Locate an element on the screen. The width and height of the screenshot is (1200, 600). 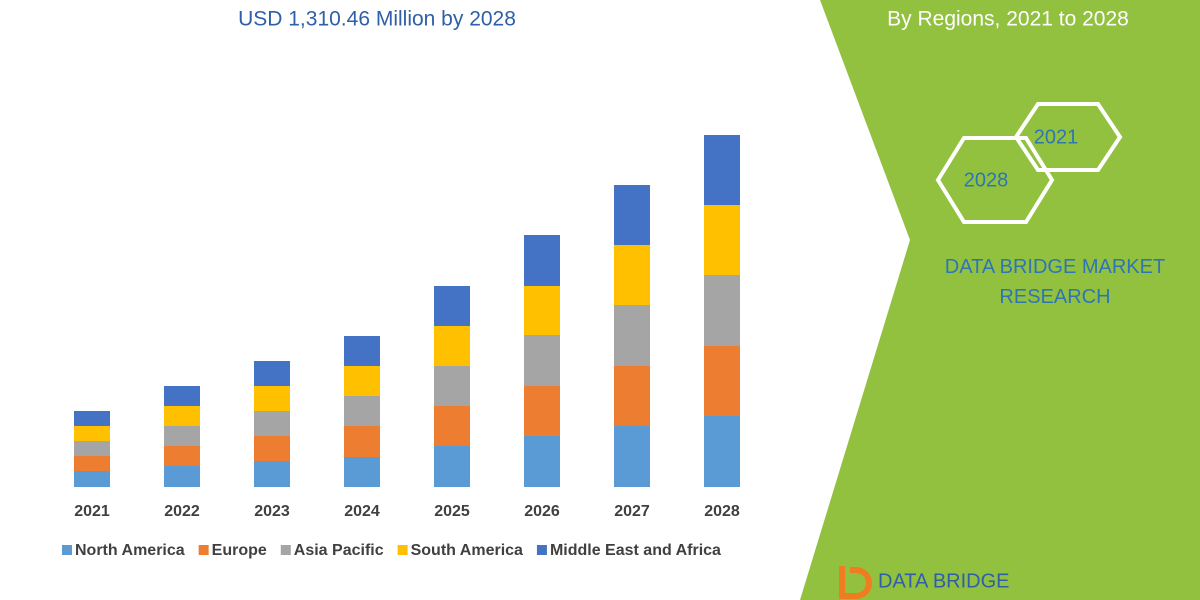
x-tick-label: 2025 is located at coordinates (452, 511).